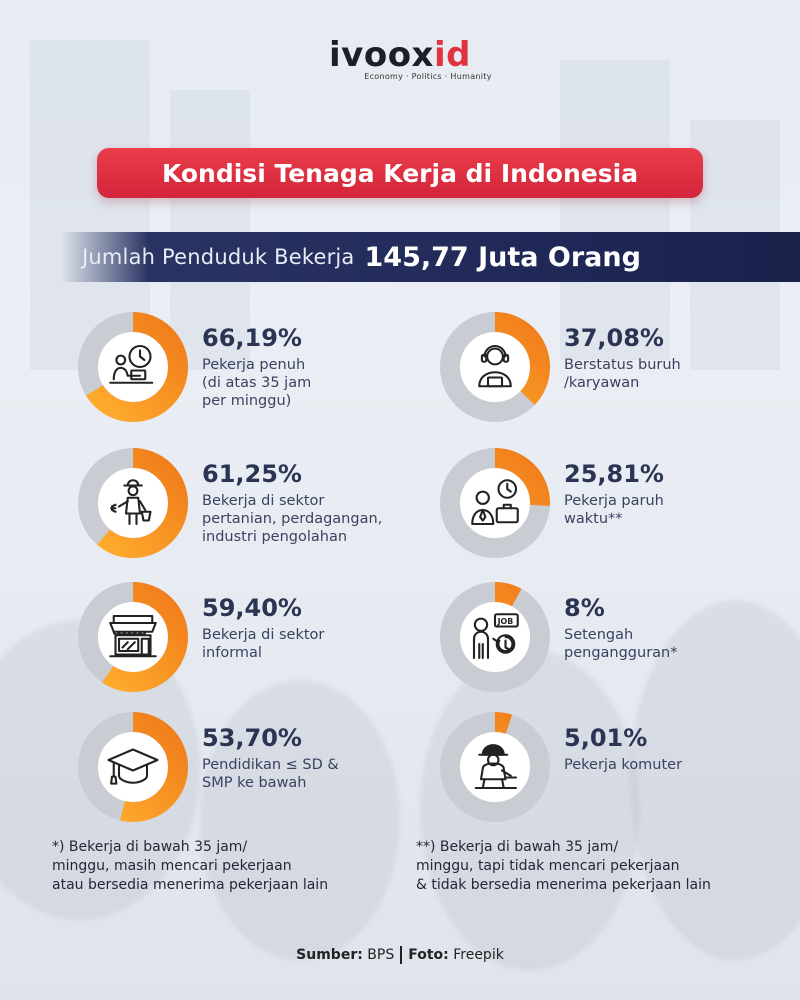 This screenshot has height=1000, width=800. What do you see at coordinates (452, 55) in the screenshot?
I see `logo-text-red: id` at bounding box center [452, 55].